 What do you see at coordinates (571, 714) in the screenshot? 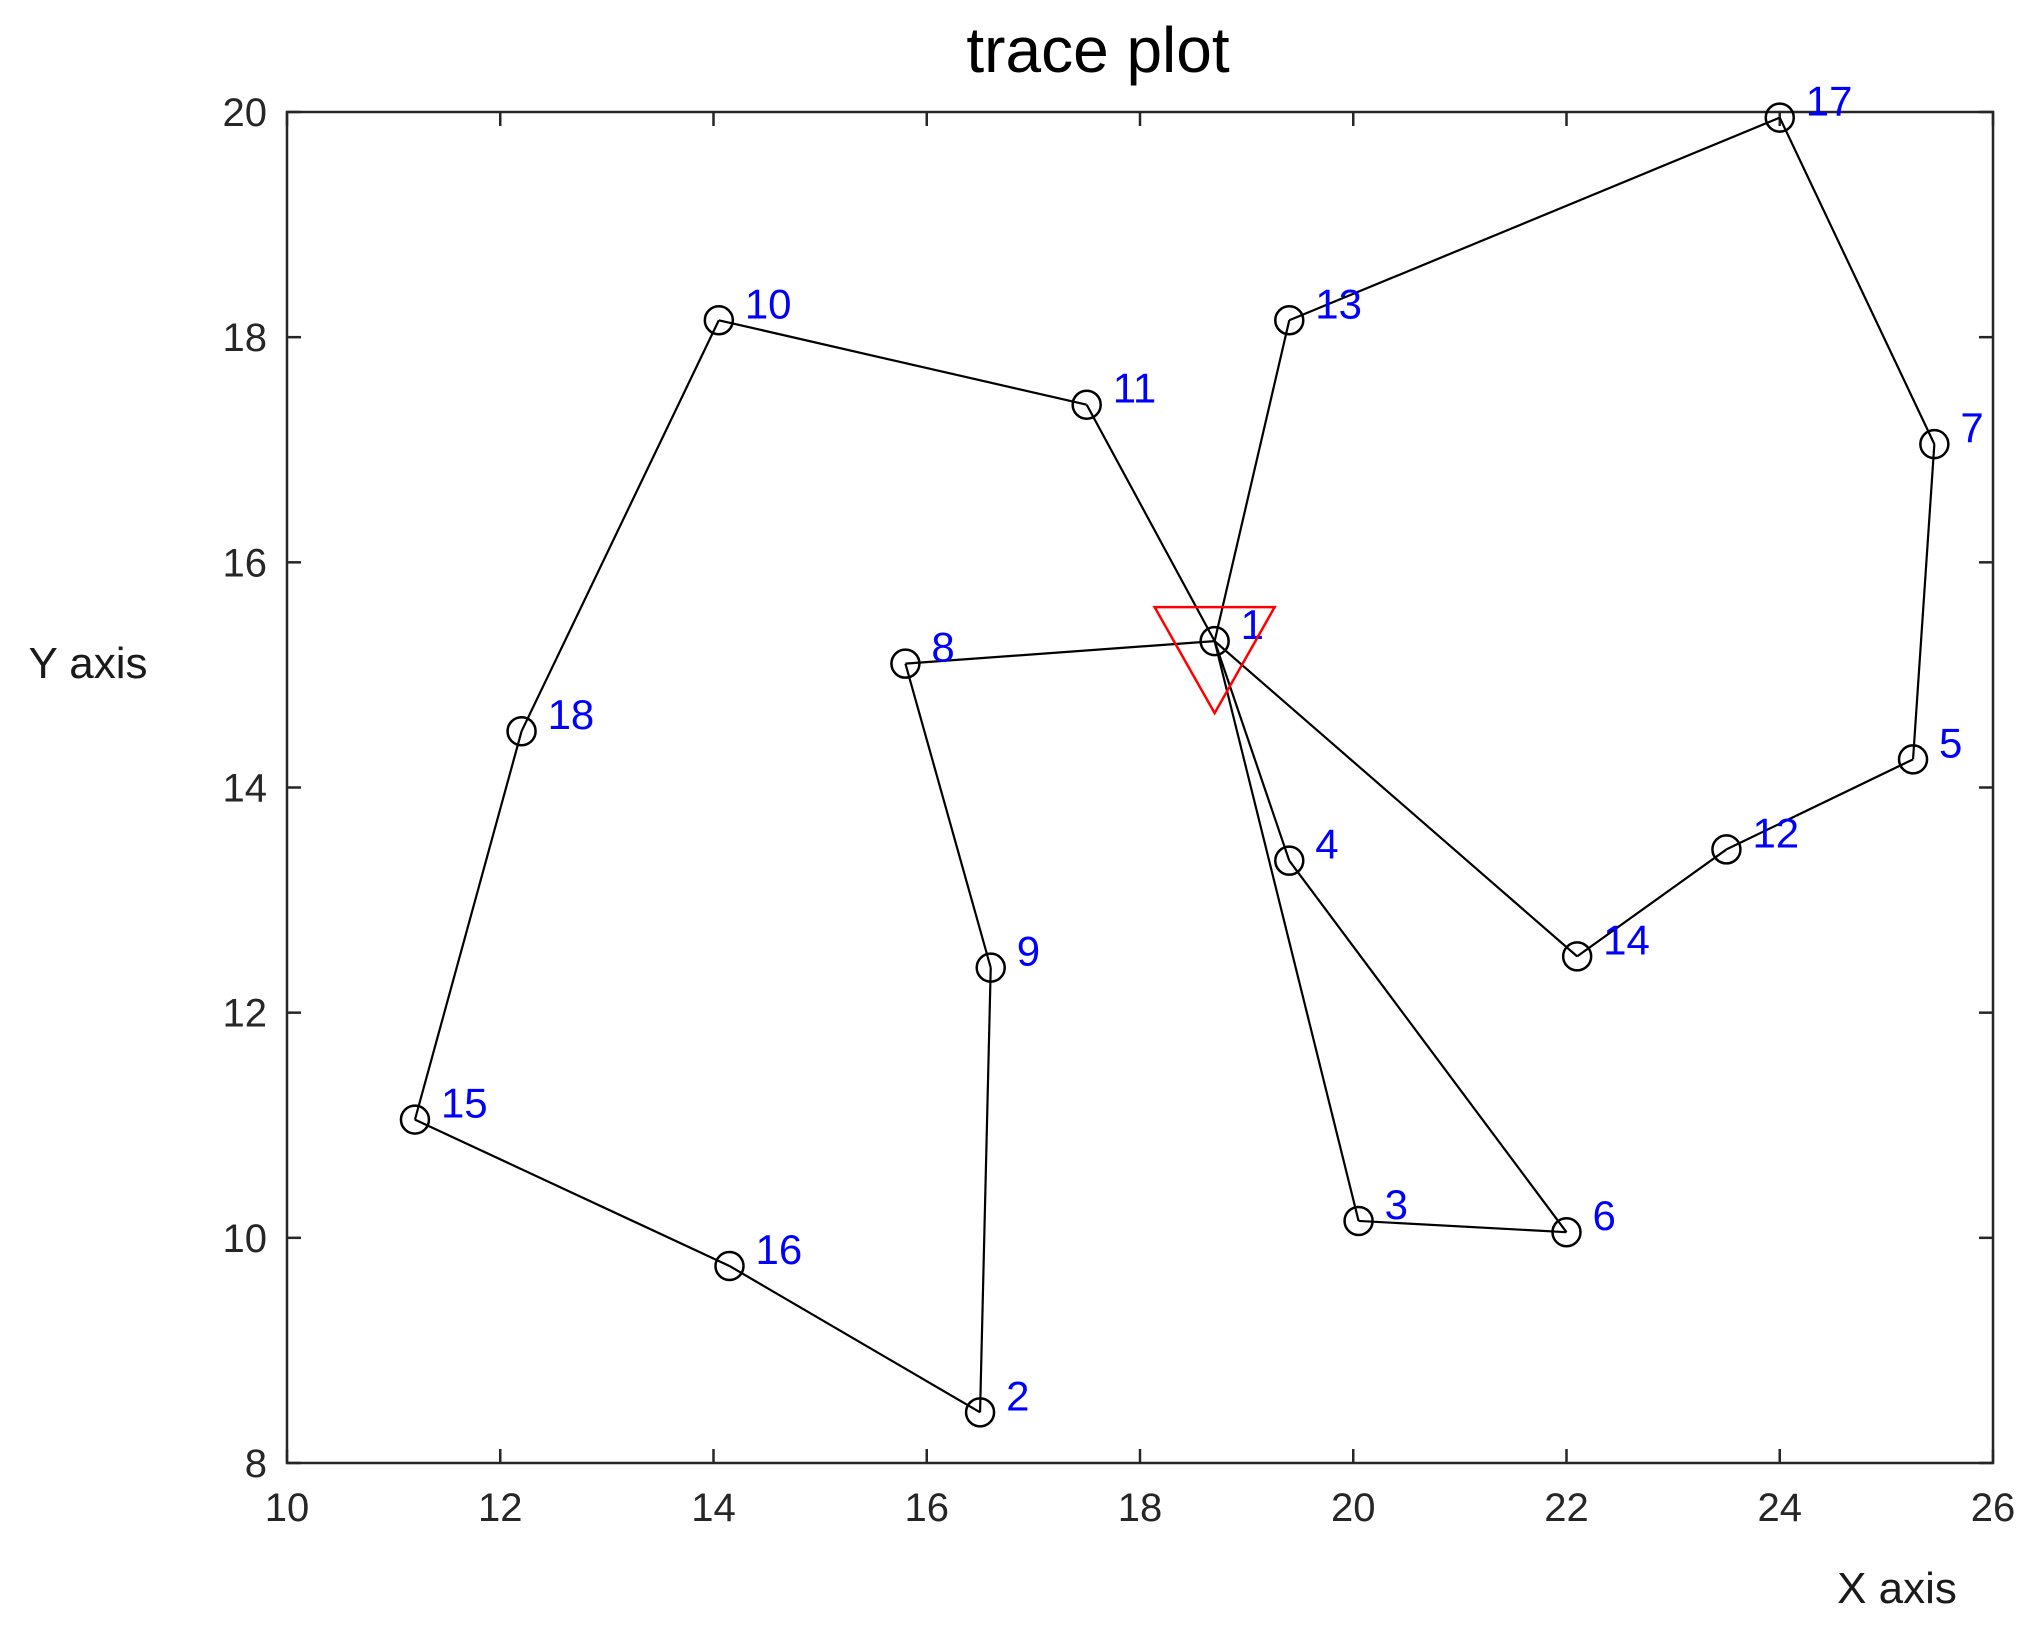
I see `point-label: 18` at bounding box center [571, 714].